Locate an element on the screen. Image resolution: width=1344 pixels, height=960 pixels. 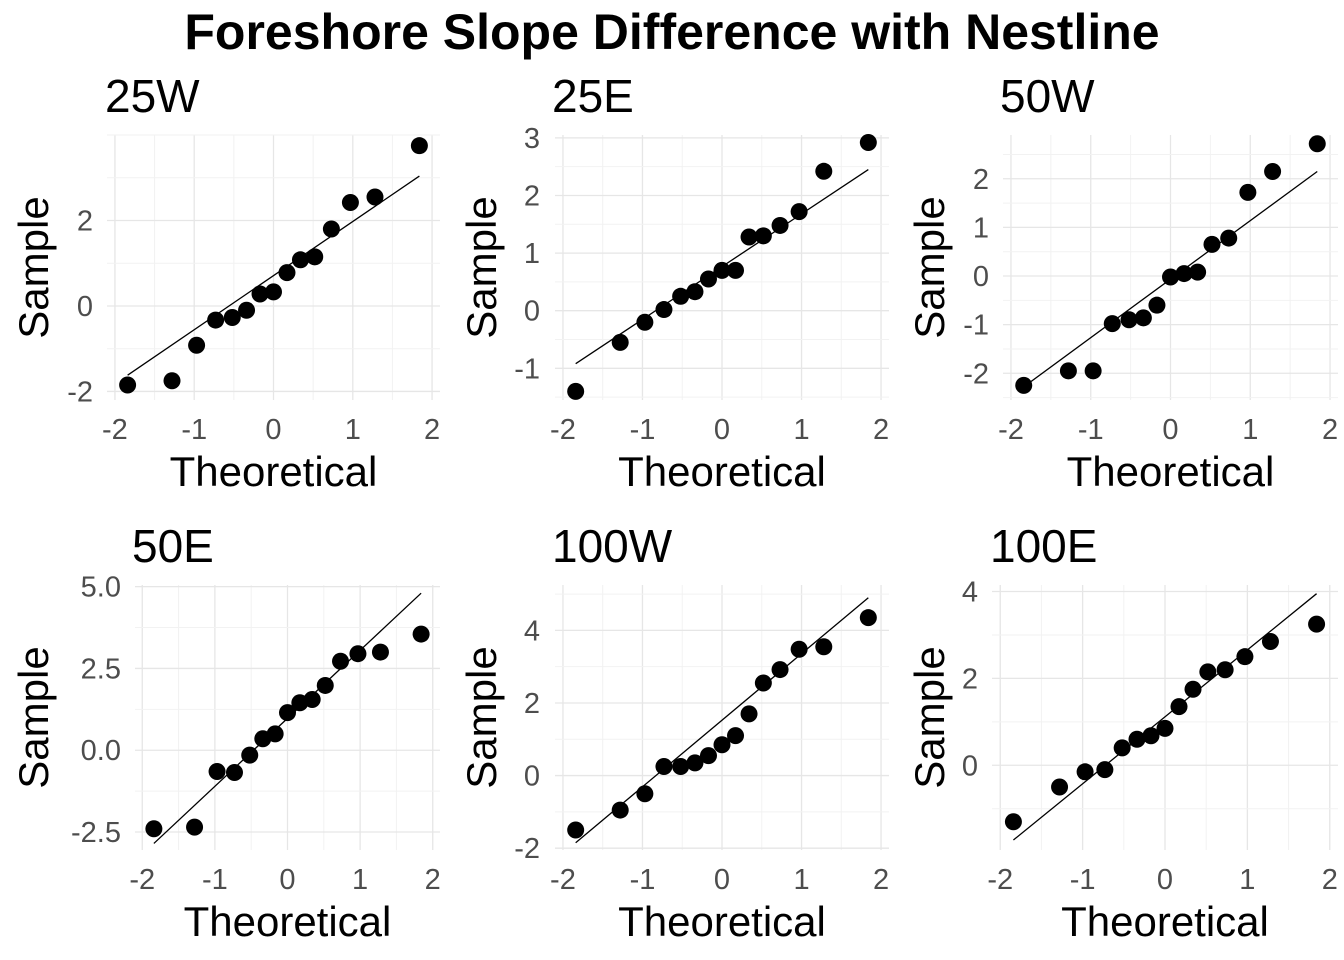
y-tick-label: 5.0 is located at coordinates (101, 588).